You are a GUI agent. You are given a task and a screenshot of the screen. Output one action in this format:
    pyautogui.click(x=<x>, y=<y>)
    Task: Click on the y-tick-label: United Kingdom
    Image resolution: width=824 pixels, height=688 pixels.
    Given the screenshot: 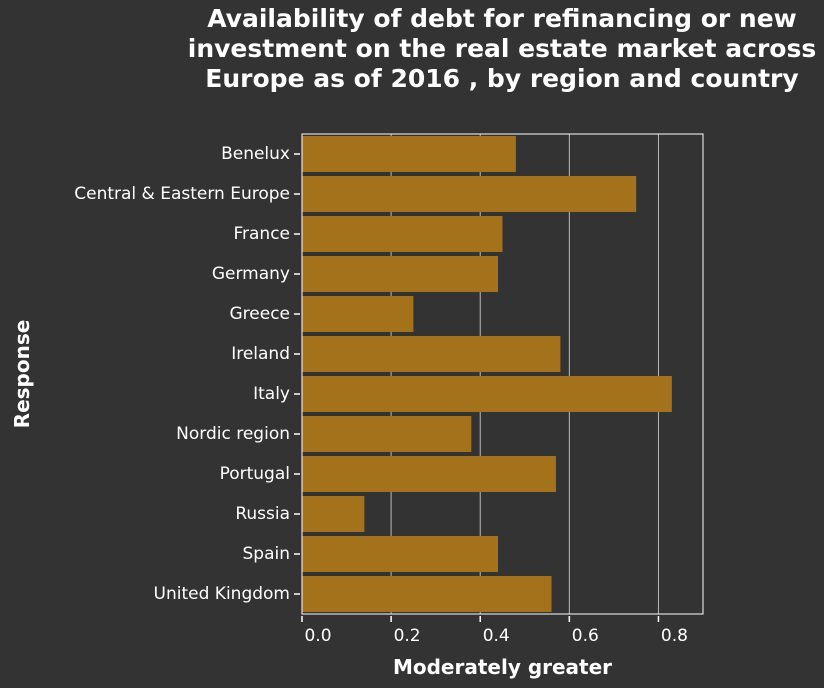 What is the action you would take?
    pyautogui.click(x=222, y=594)
    